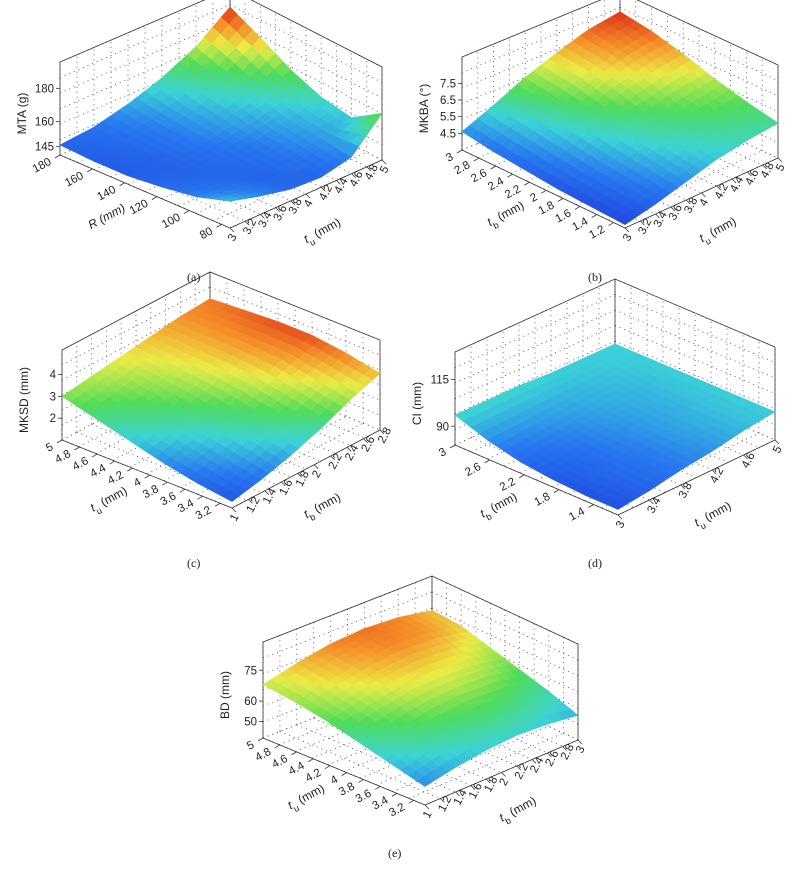 The height and width of the screenshot is (876, 796). What do you see at coordinates (194, 563) in the screenshot?
I see `caption-c: (c)` at bounding box center [194, 563].